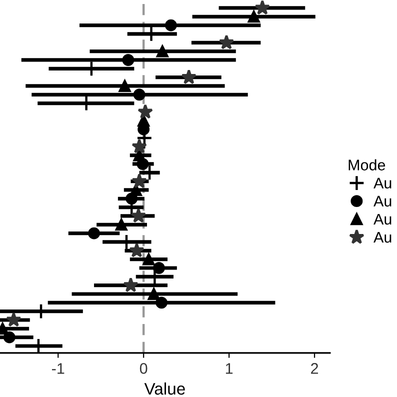 The image size is (397, 397). I want to click on x-tick-label: 2, so click(314, 368).